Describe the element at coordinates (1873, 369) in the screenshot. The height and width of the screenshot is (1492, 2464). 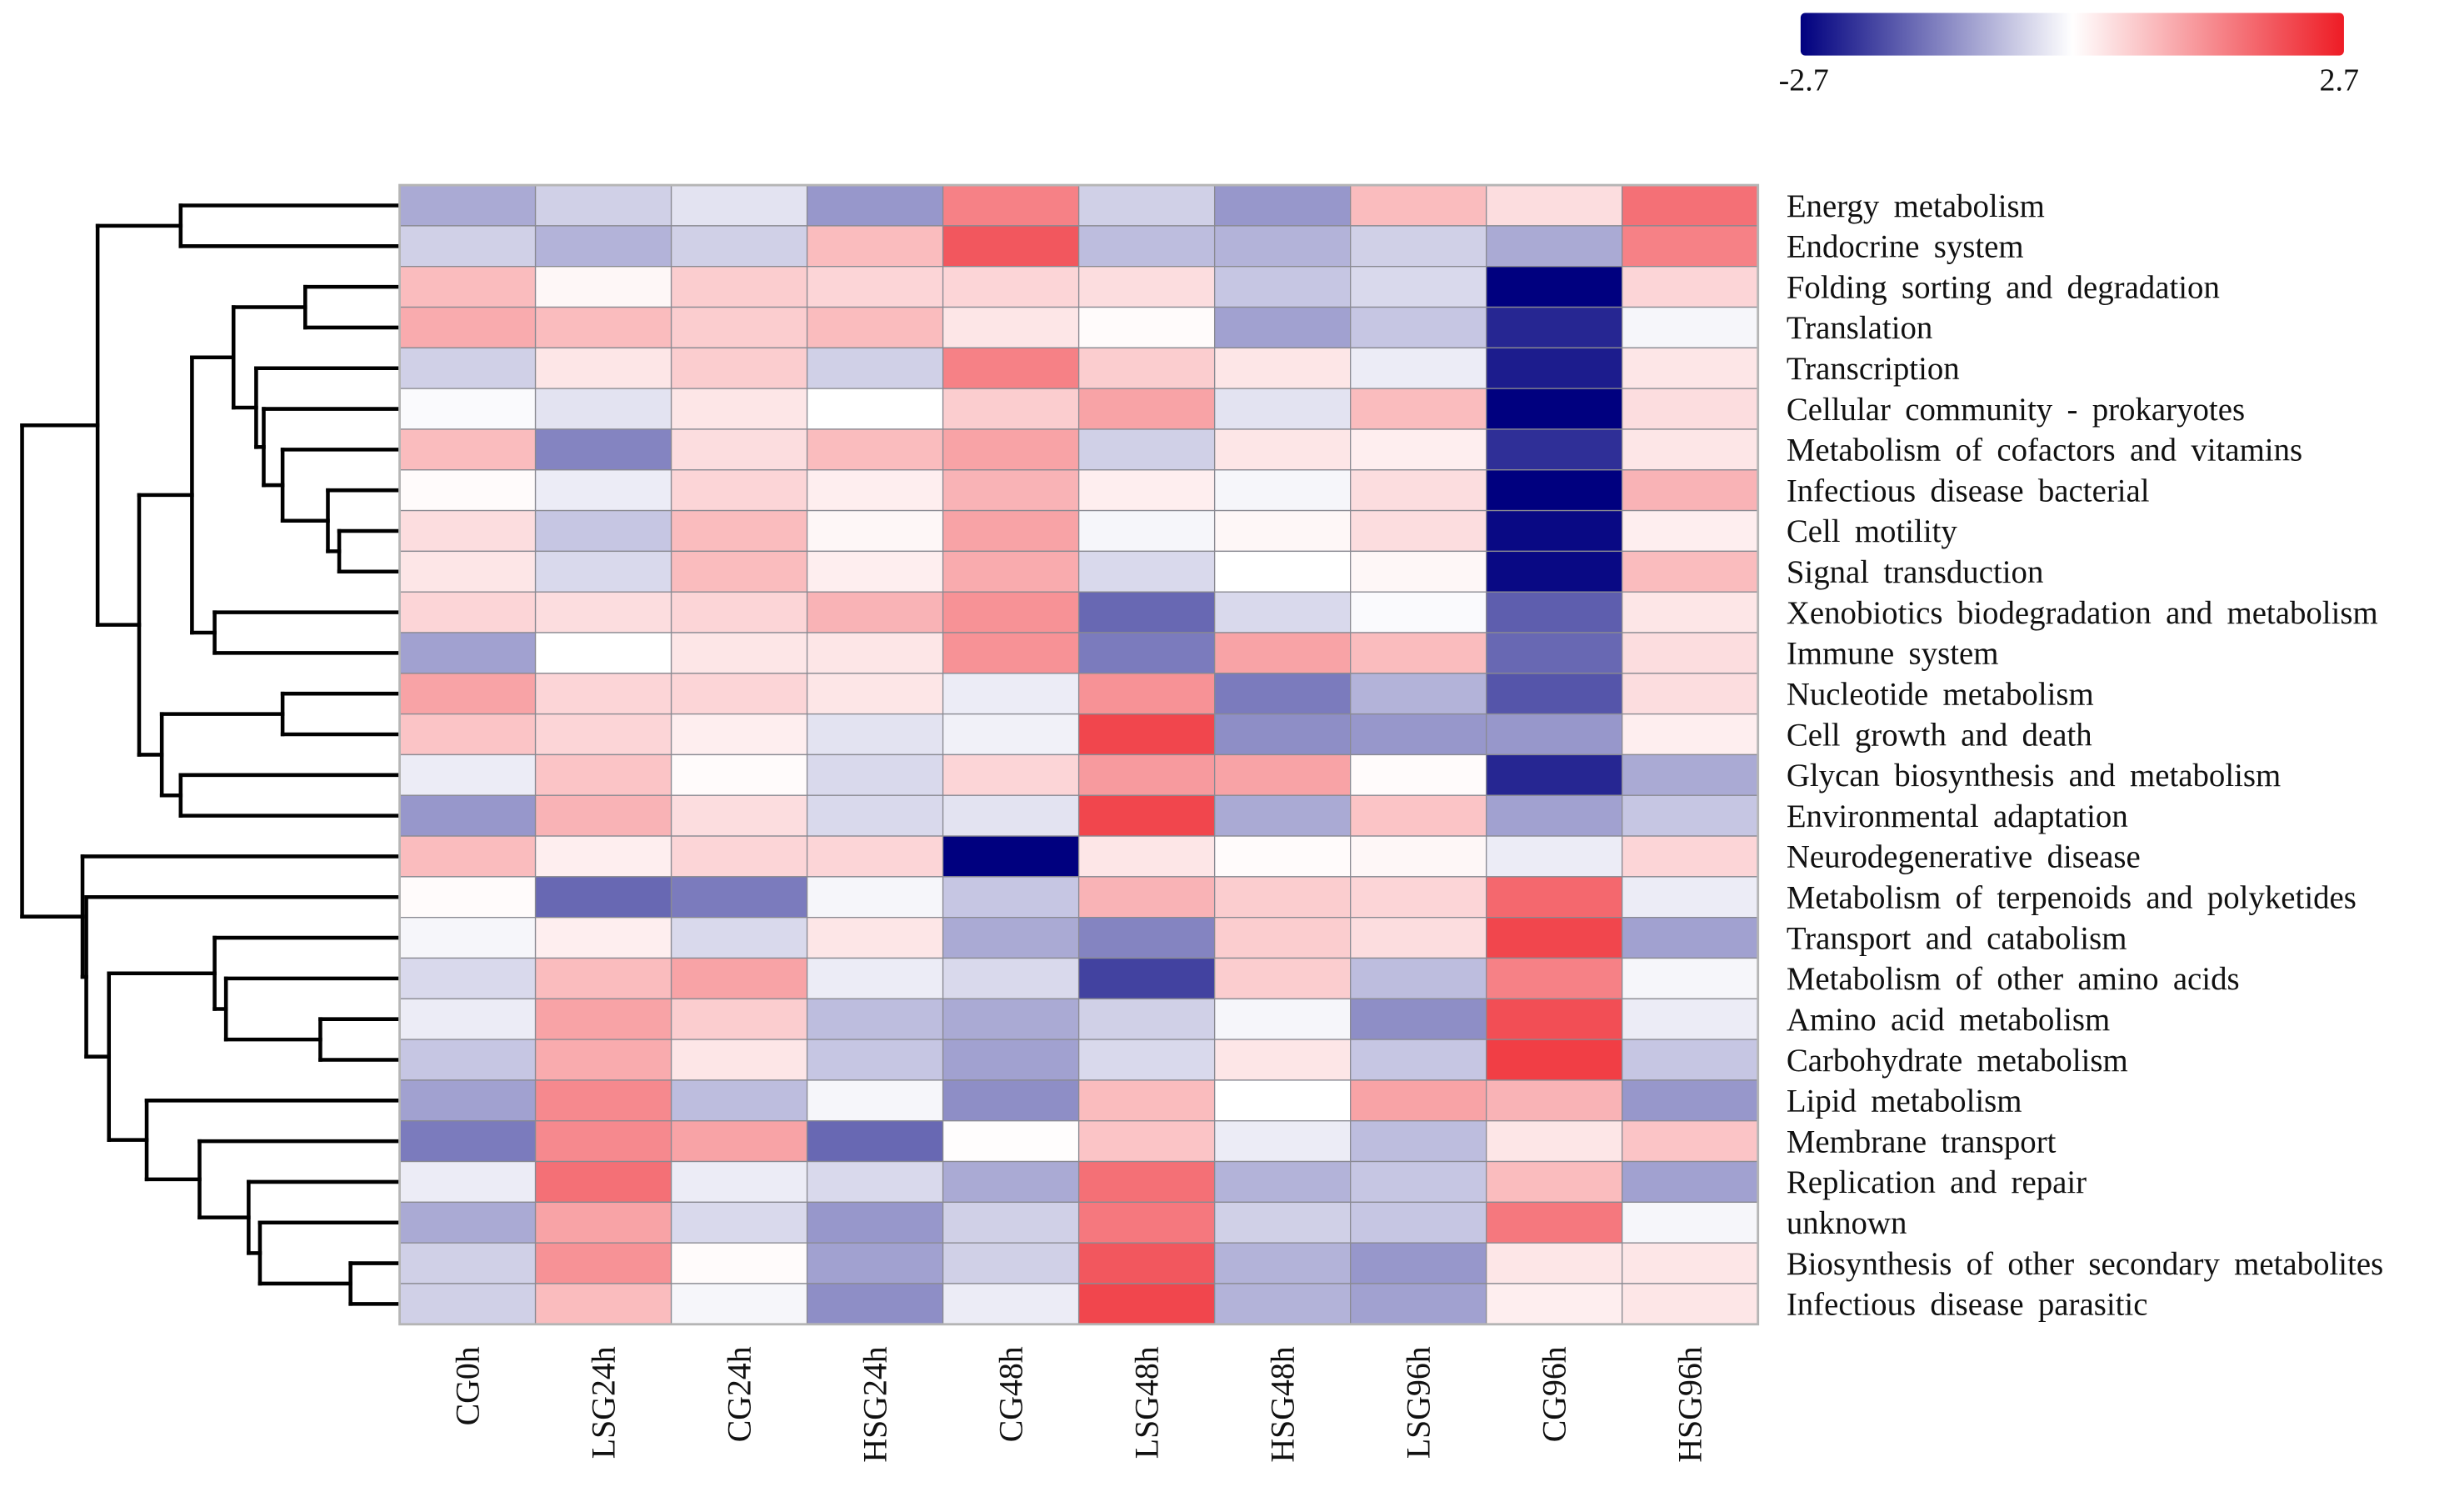
I see `row-label: Transcription` at that location.